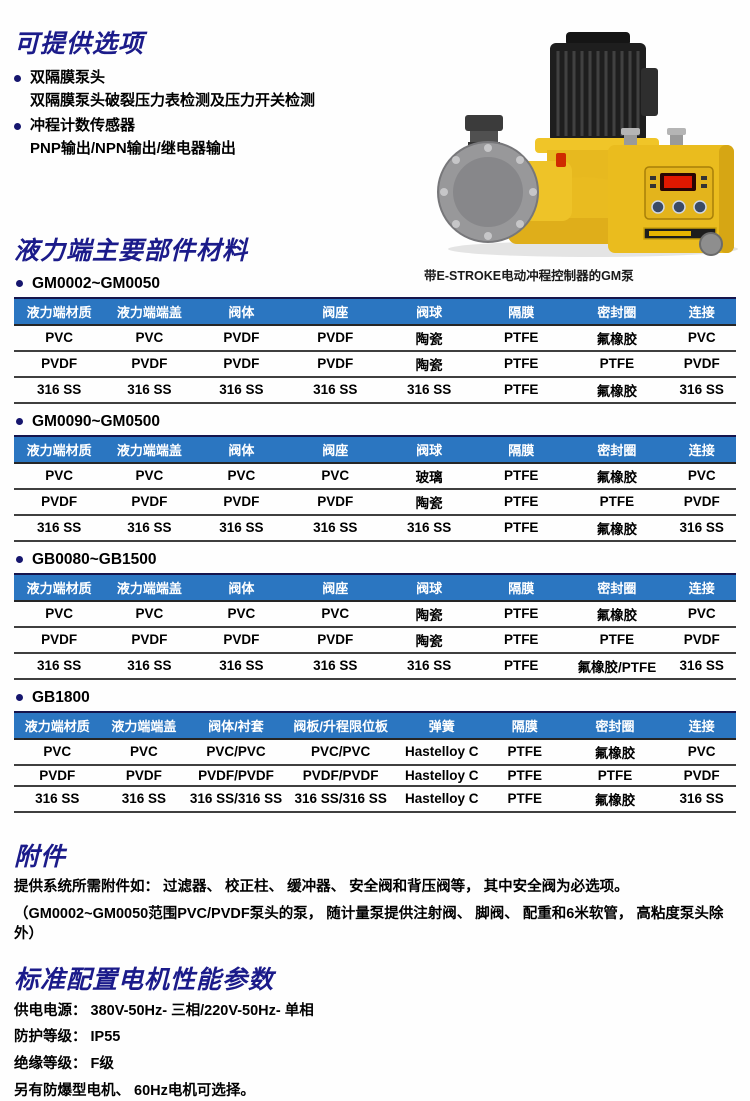  What do you see at coordinates (604, 87) in the screenshot?
I see `motor` at bounding box center [604, 87].